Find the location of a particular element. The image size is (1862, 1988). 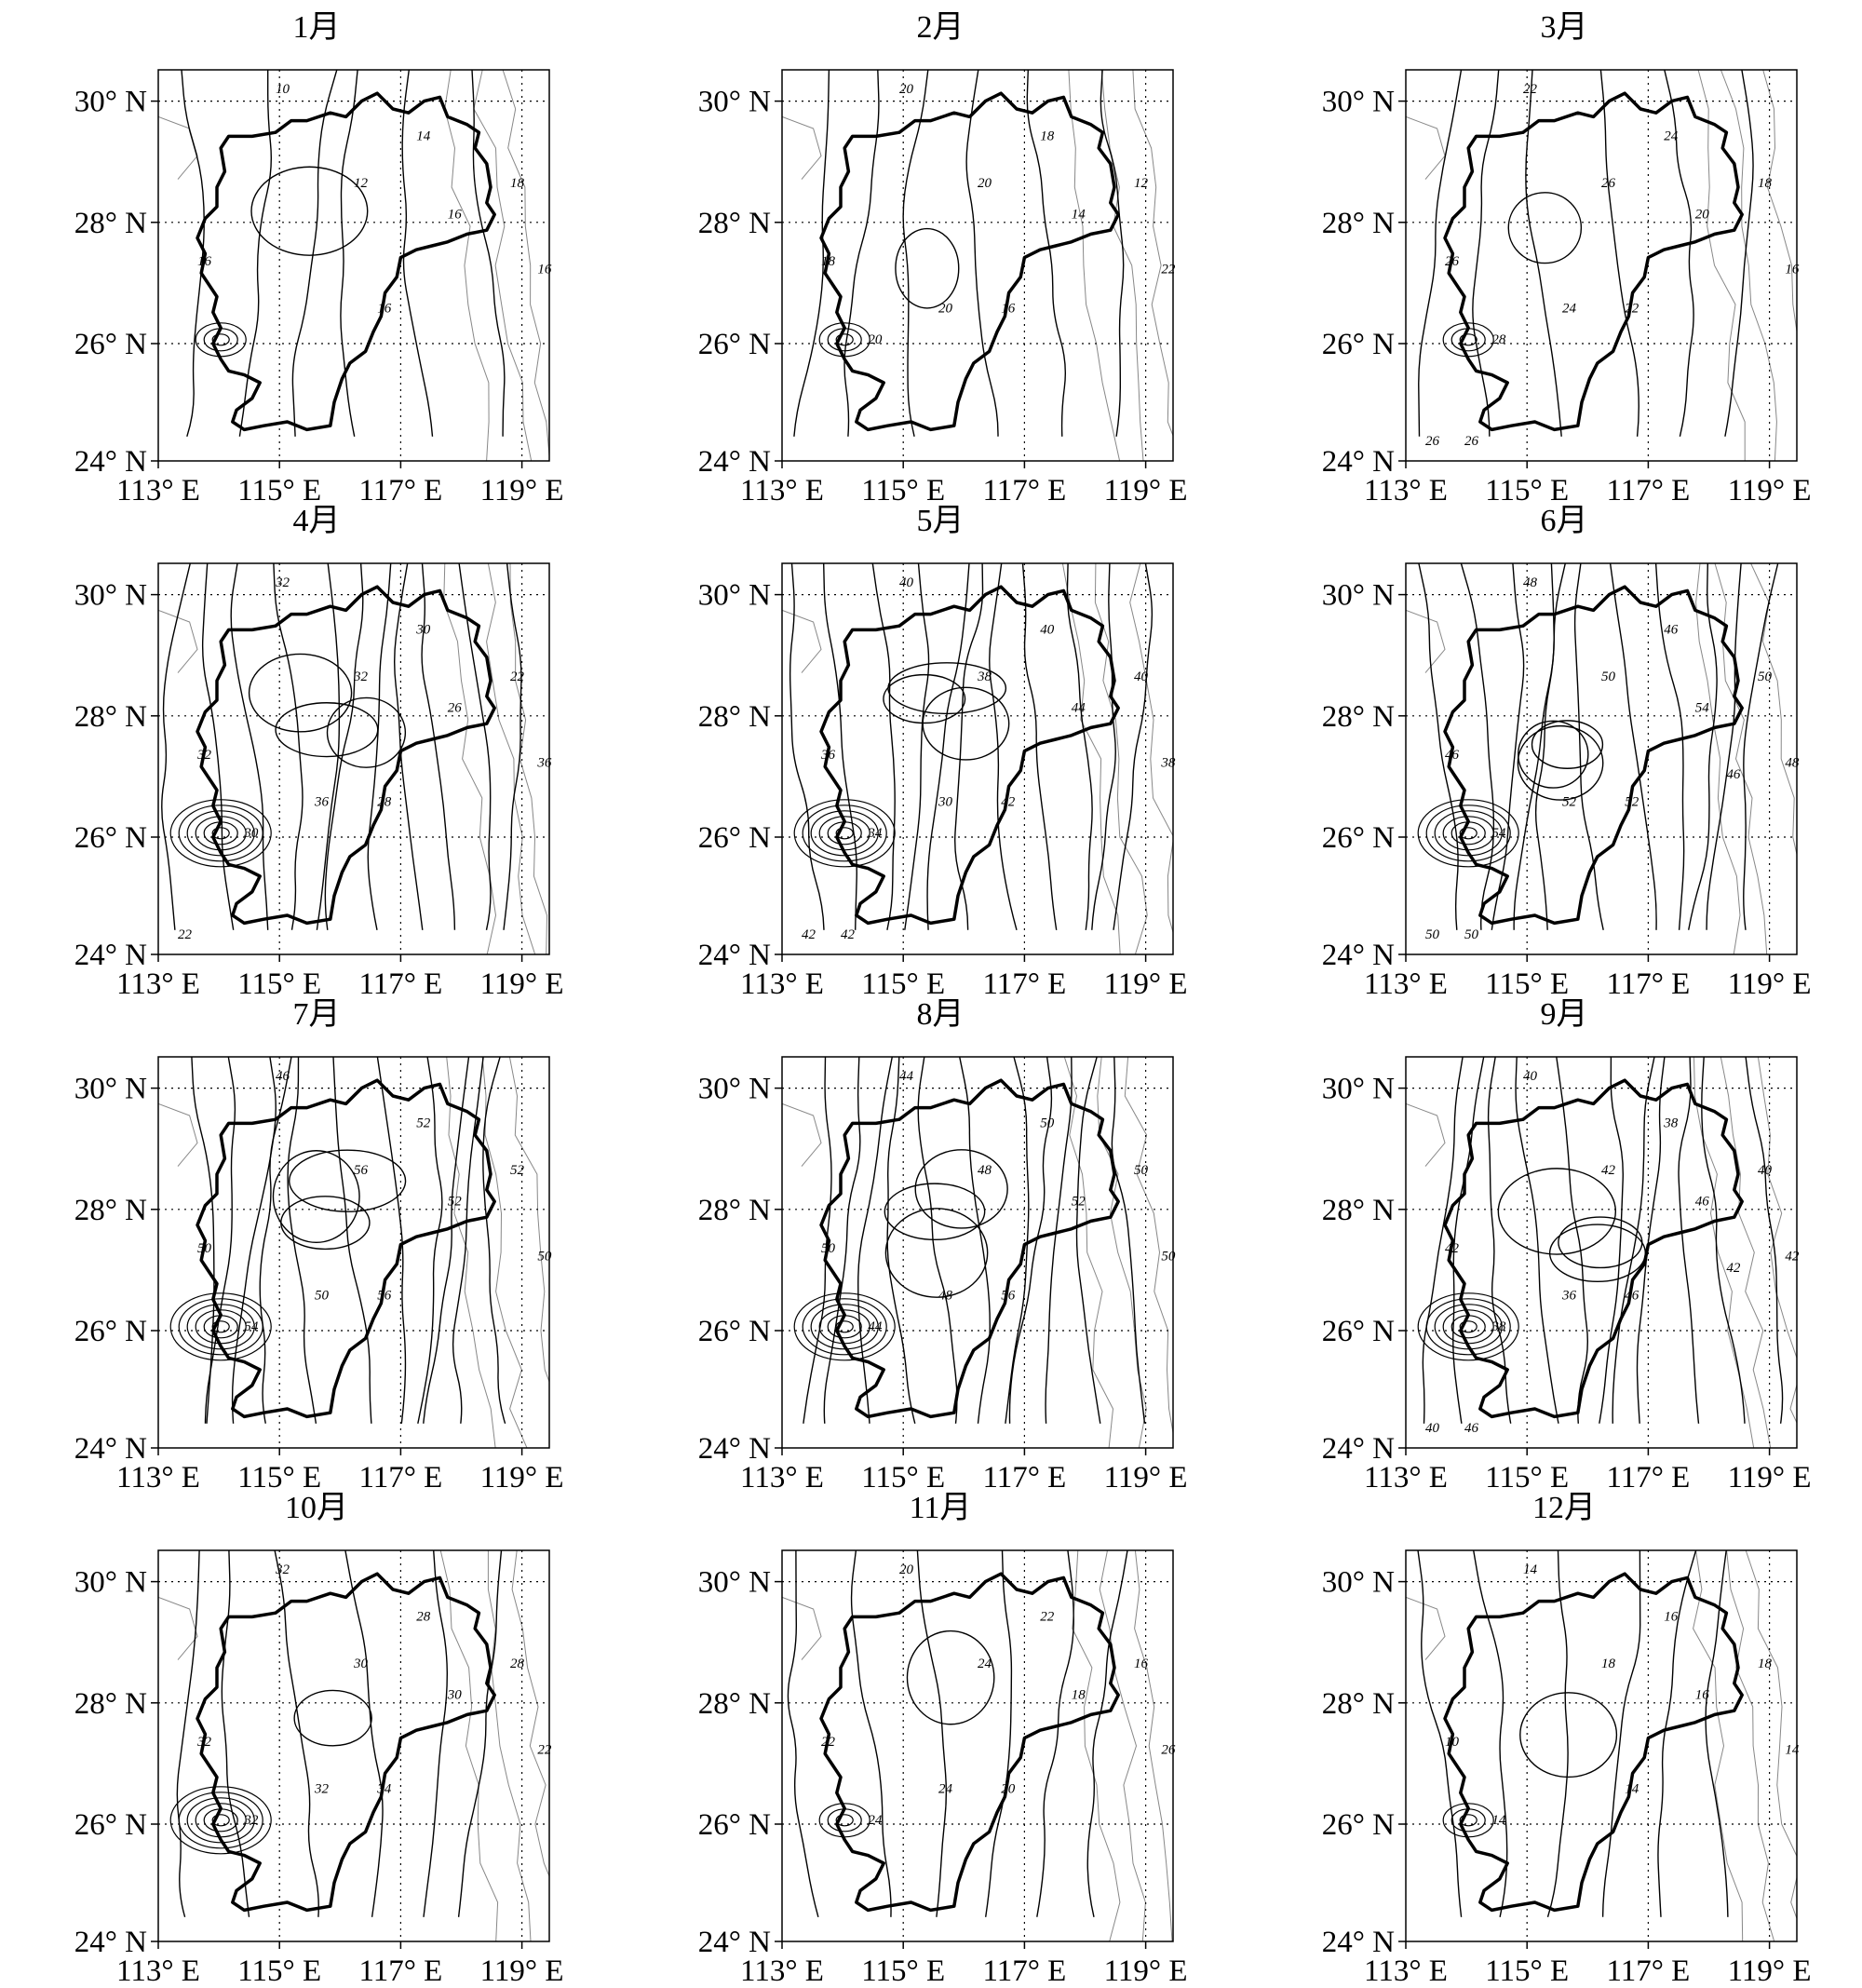

contour-label: 36 is located at coordinates (322, 801).